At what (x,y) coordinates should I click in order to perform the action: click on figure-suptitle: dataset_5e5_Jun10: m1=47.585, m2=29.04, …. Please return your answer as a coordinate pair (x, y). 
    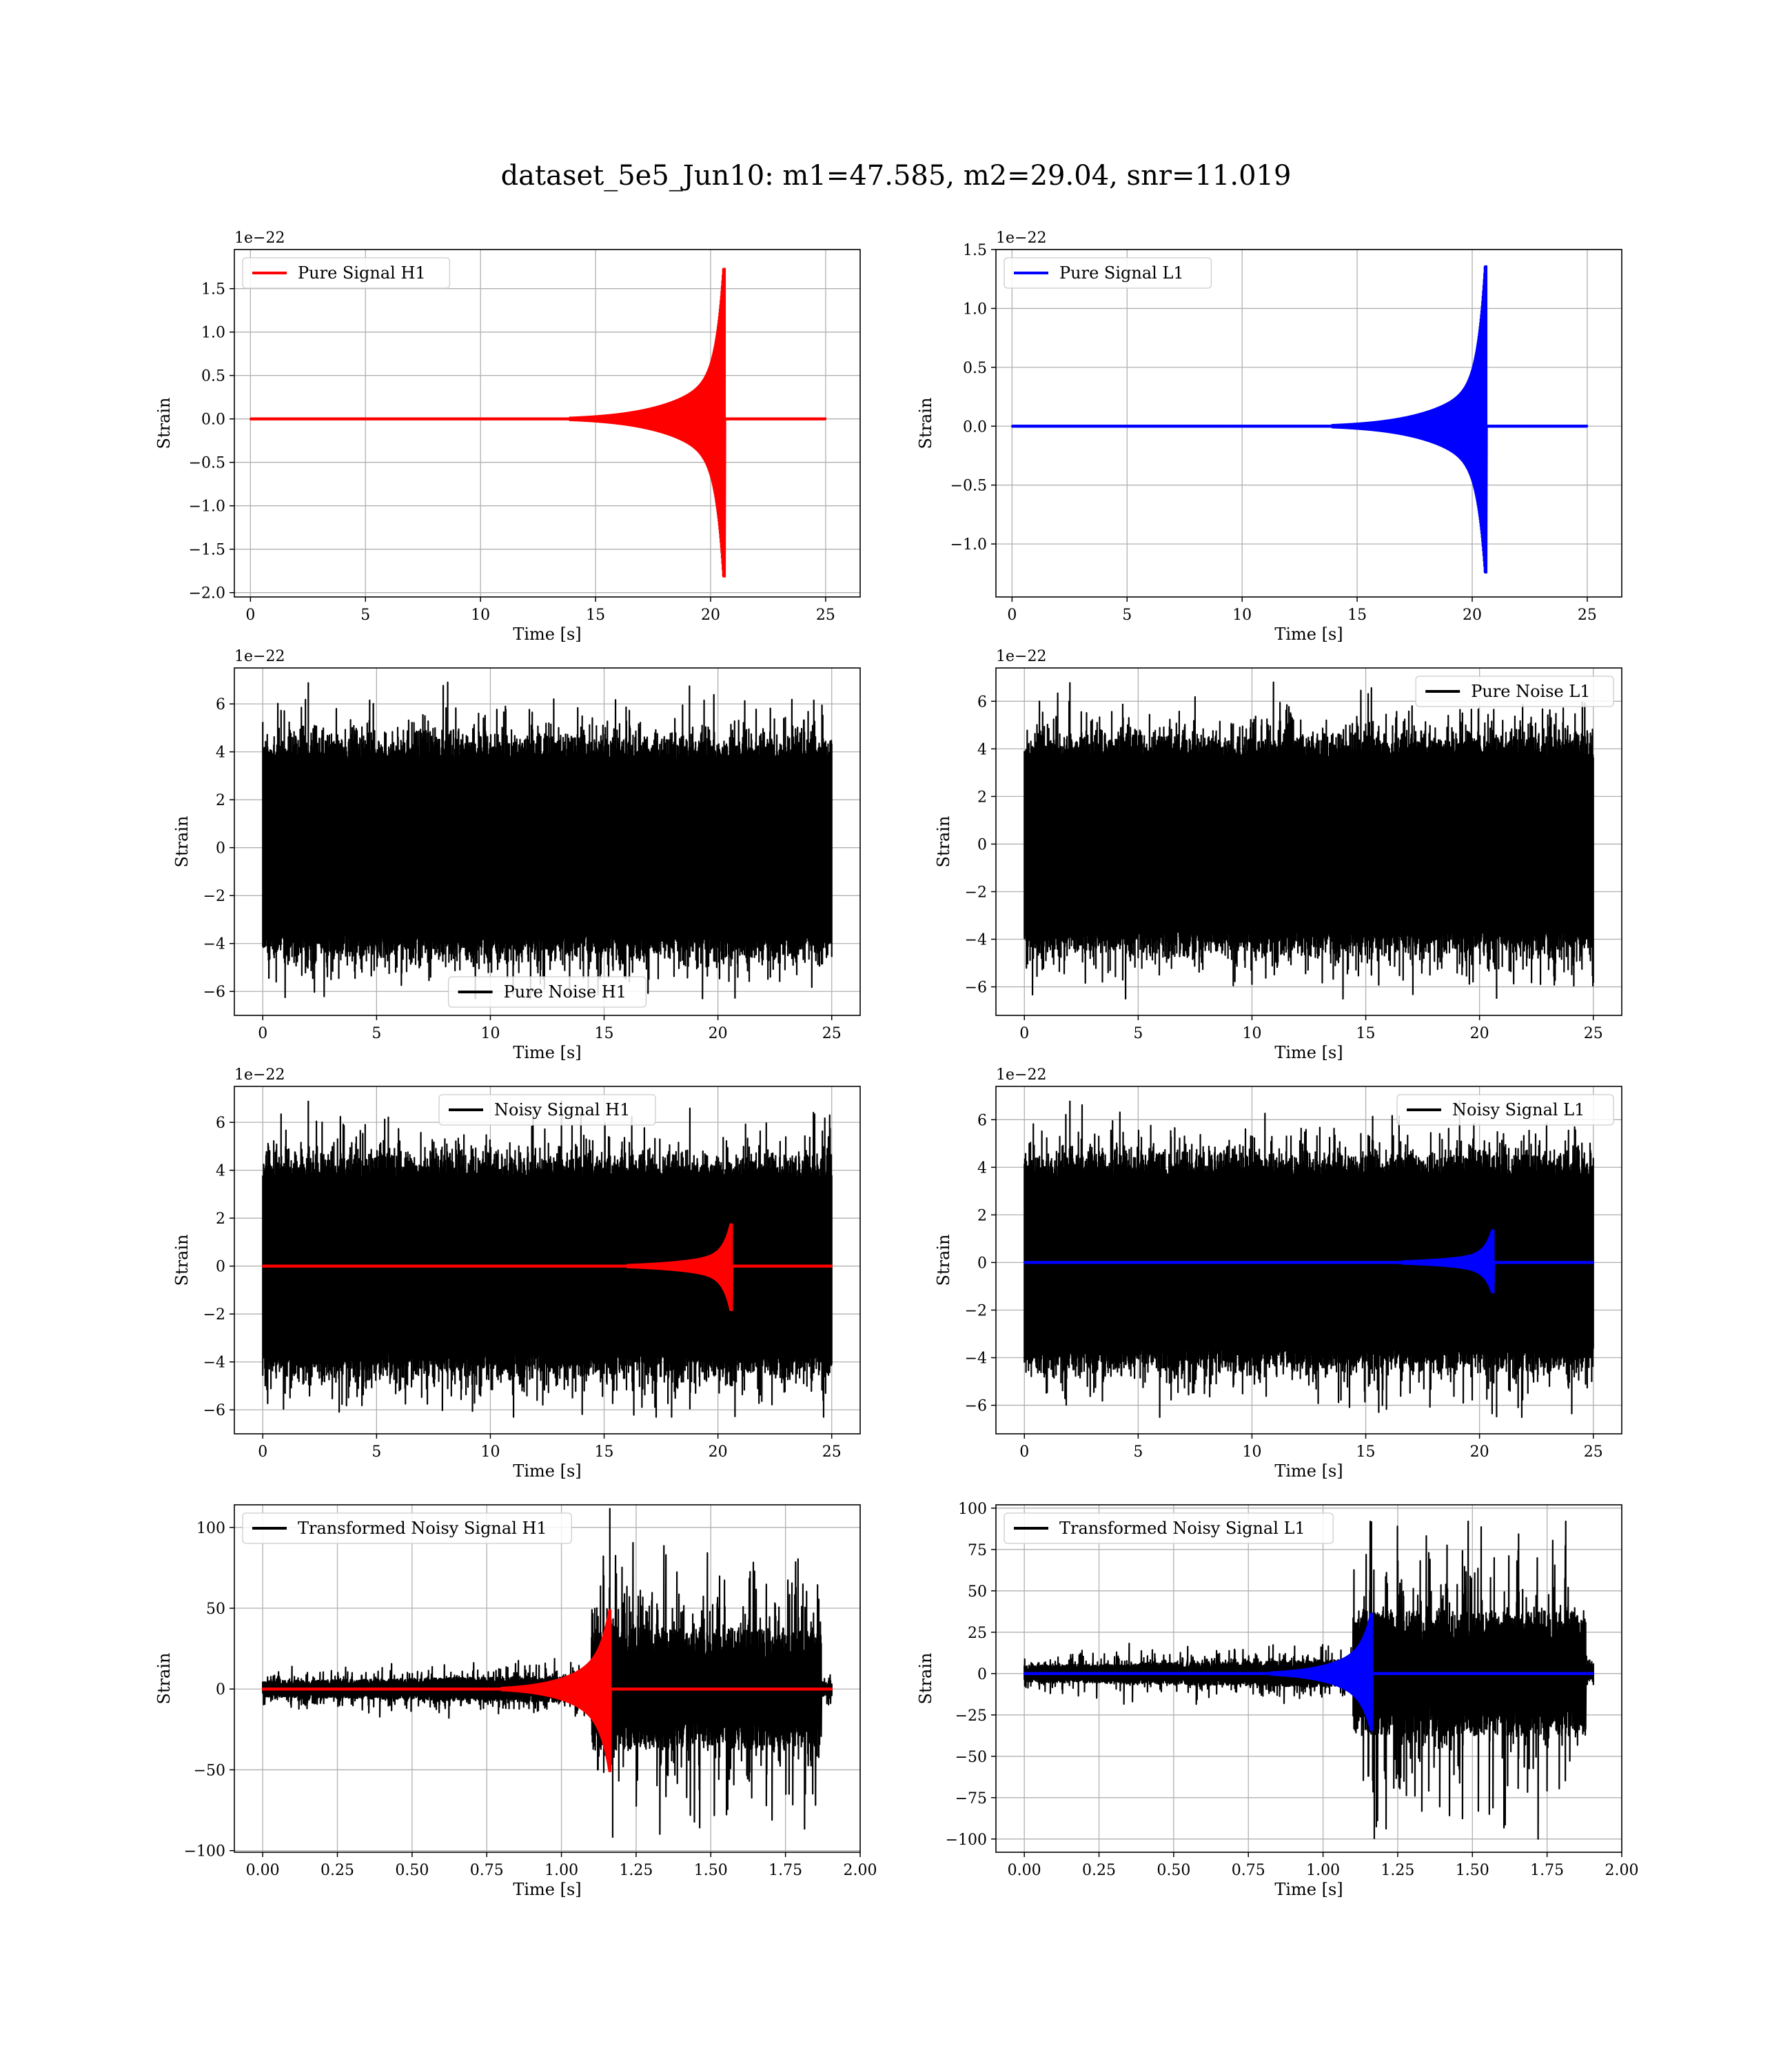
    Looking at the image, I should click on (896, 176).